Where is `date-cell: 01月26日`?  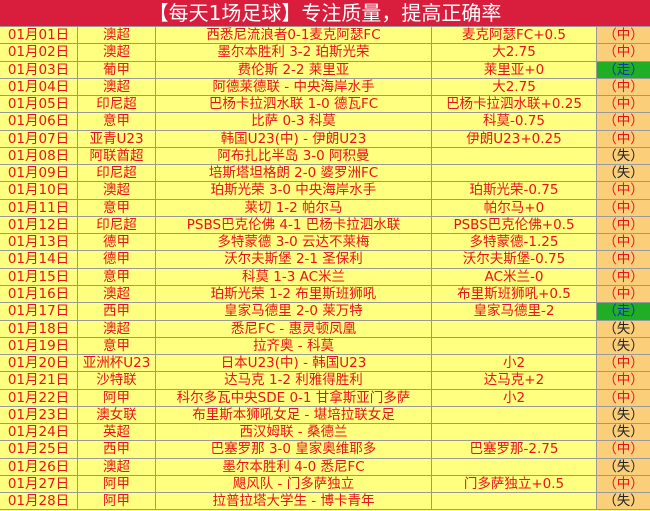
date-cell: 01月26日 is located at coordinates (39, 467).